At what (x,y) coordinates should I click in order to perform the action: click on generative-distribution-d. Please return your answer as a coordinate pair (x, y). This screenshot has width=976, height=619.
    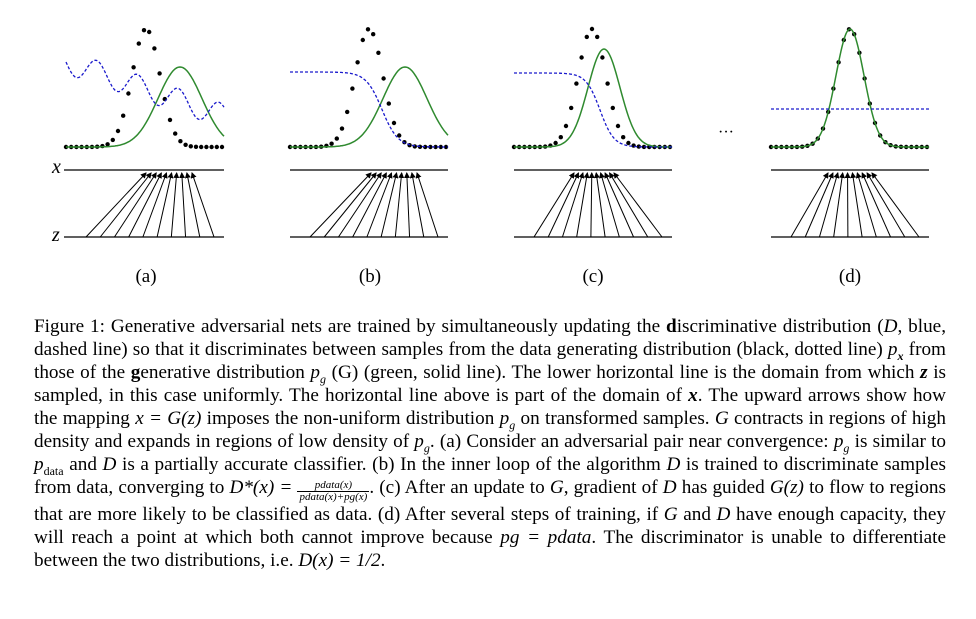
    Looking at the image, I should click on (850, 88).